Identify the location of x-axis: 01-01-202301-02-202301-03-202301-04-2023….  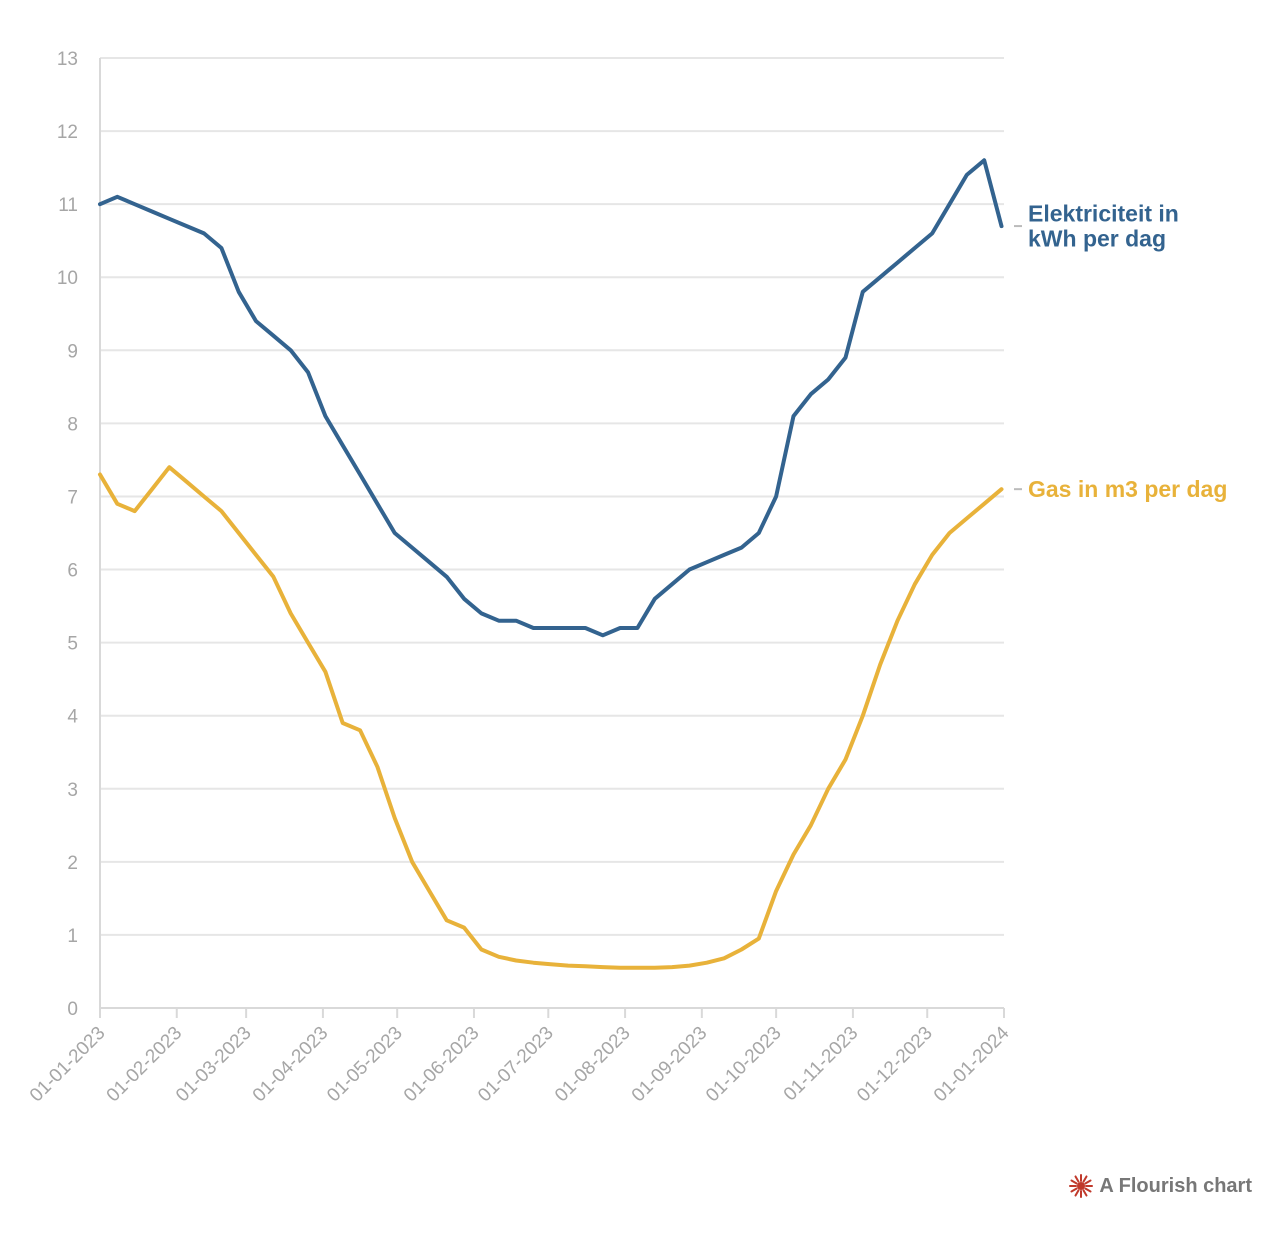
(520, 1057).